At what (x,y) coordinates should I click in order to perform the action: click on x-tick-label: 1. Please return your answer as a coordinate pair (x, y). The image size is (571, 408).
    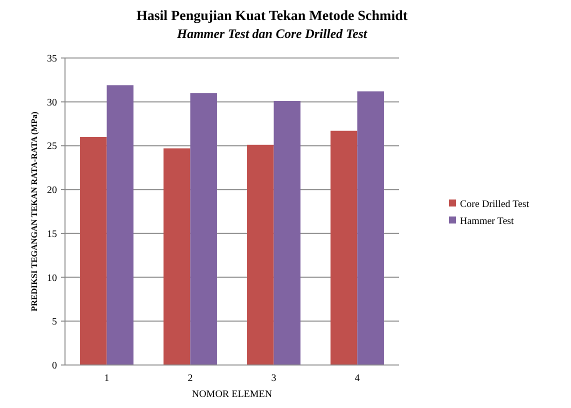
    Looking at the image, I should click on (107, 378).